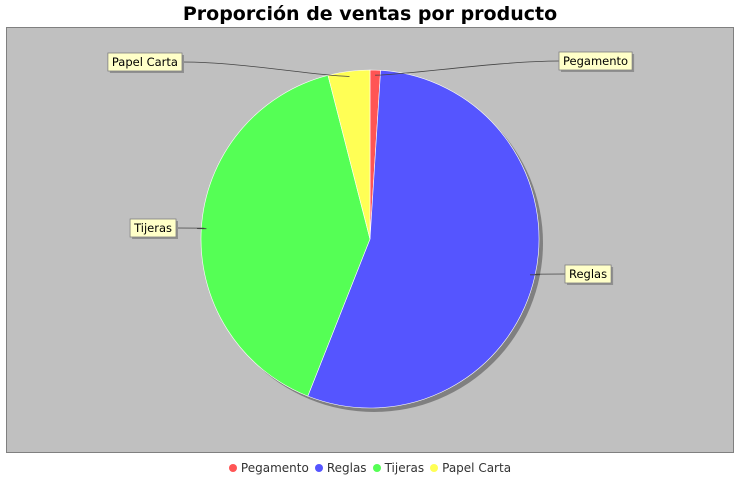 Image resolution: width=740 pixels, height=480 pixels. Describe the element at coordinates (547, 274) in the screenshot. I see `pie-leader-reglas` at that location.